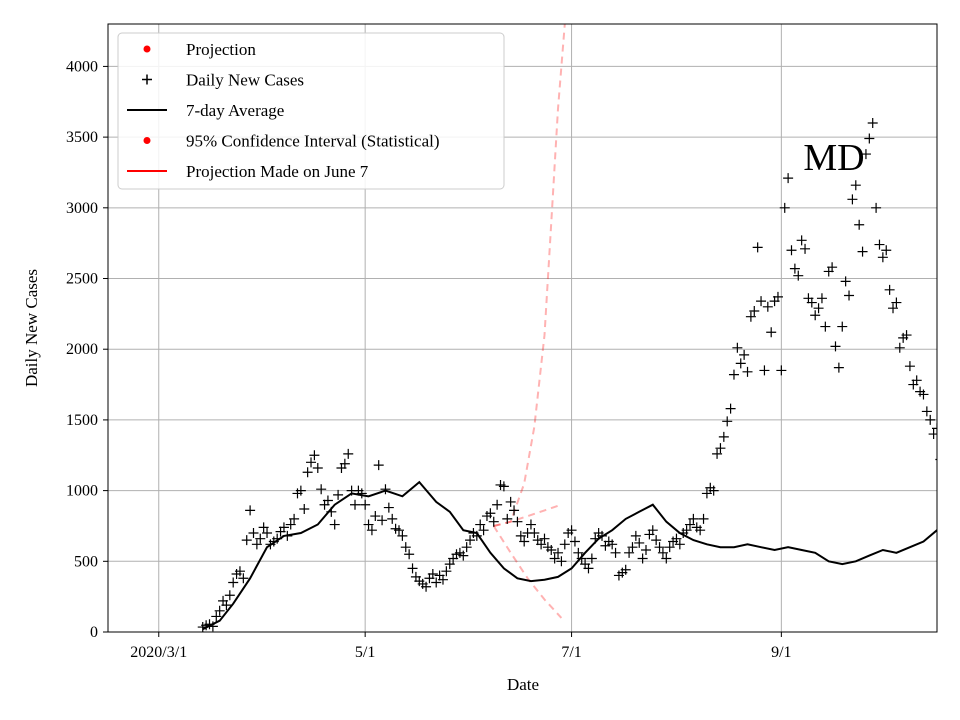 This screenshot has height=720, width=960. Describe the element at coordinates (221, 49) in the screenshot. I see `legend-label: Projection` at that location.